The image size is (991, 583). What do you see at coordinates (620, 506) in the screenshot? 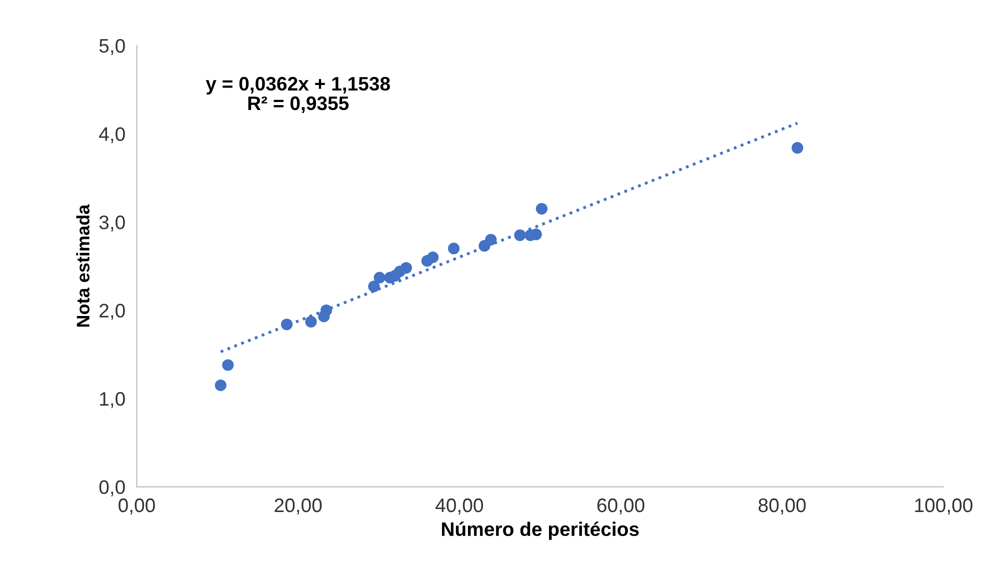
I see `x-tick-label: 60,00` at bounding box center [620, 506].